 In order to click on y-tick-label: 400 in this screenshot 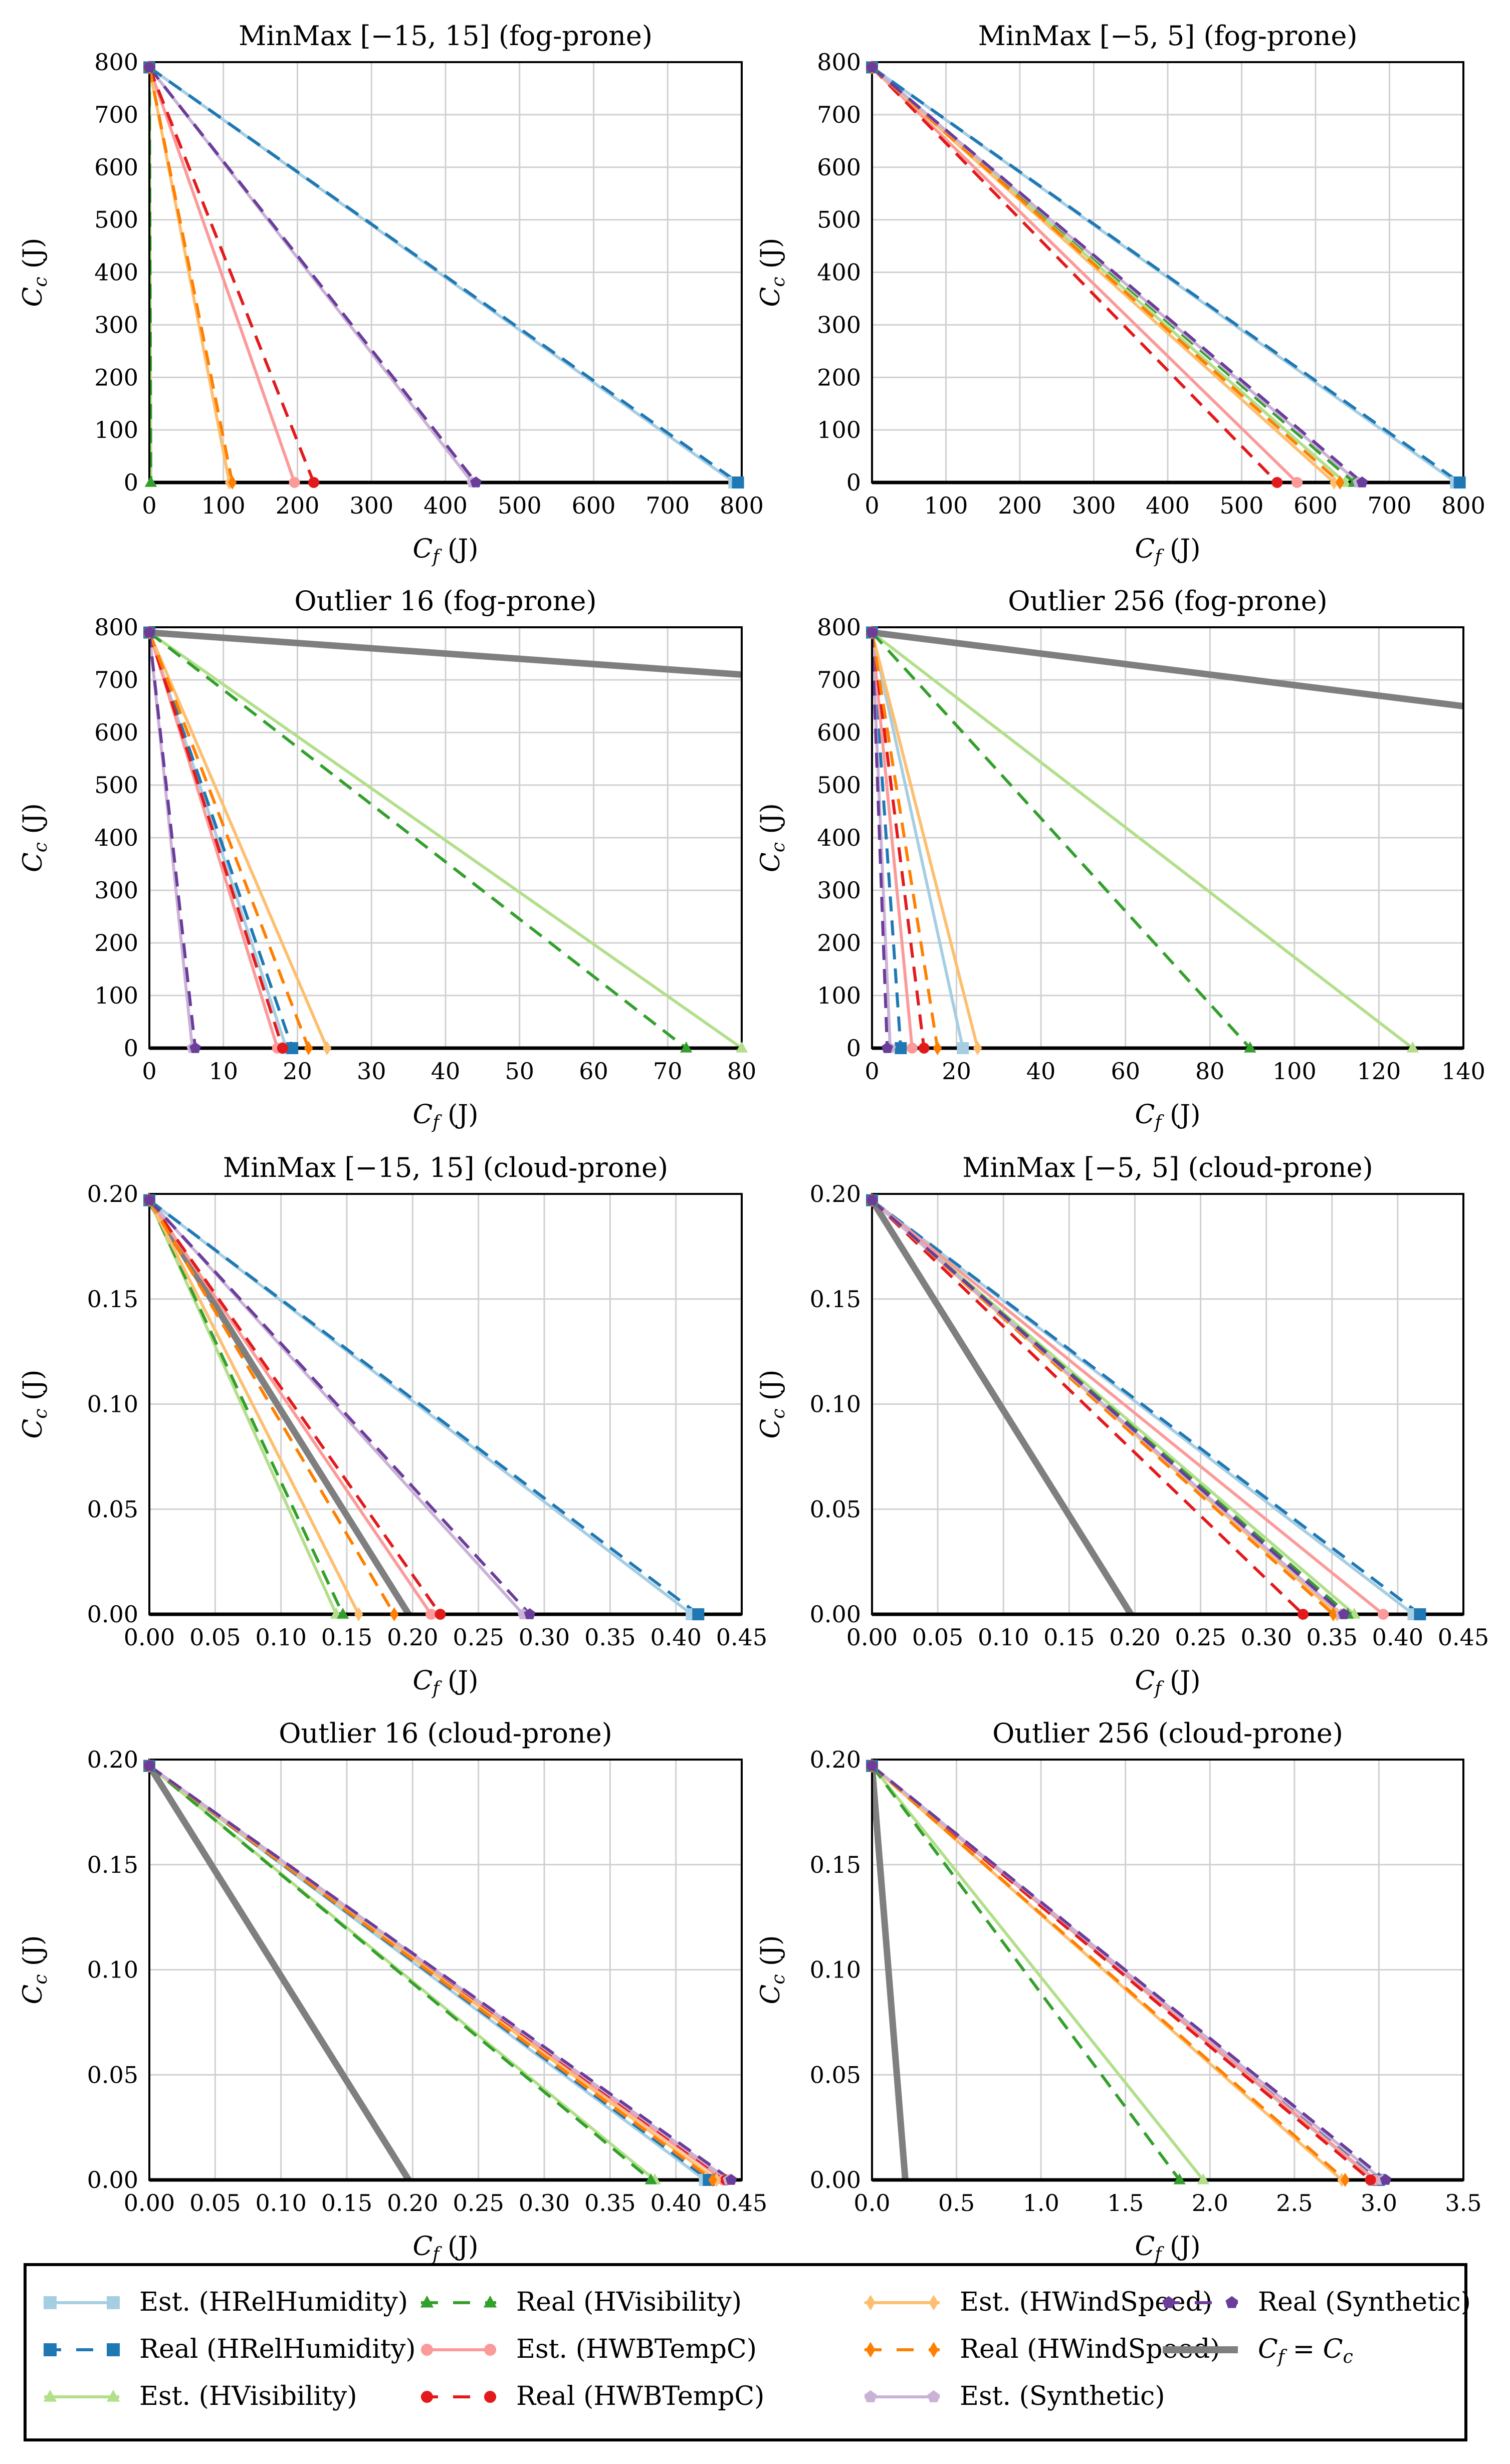, I will do `click(839, 837)`.